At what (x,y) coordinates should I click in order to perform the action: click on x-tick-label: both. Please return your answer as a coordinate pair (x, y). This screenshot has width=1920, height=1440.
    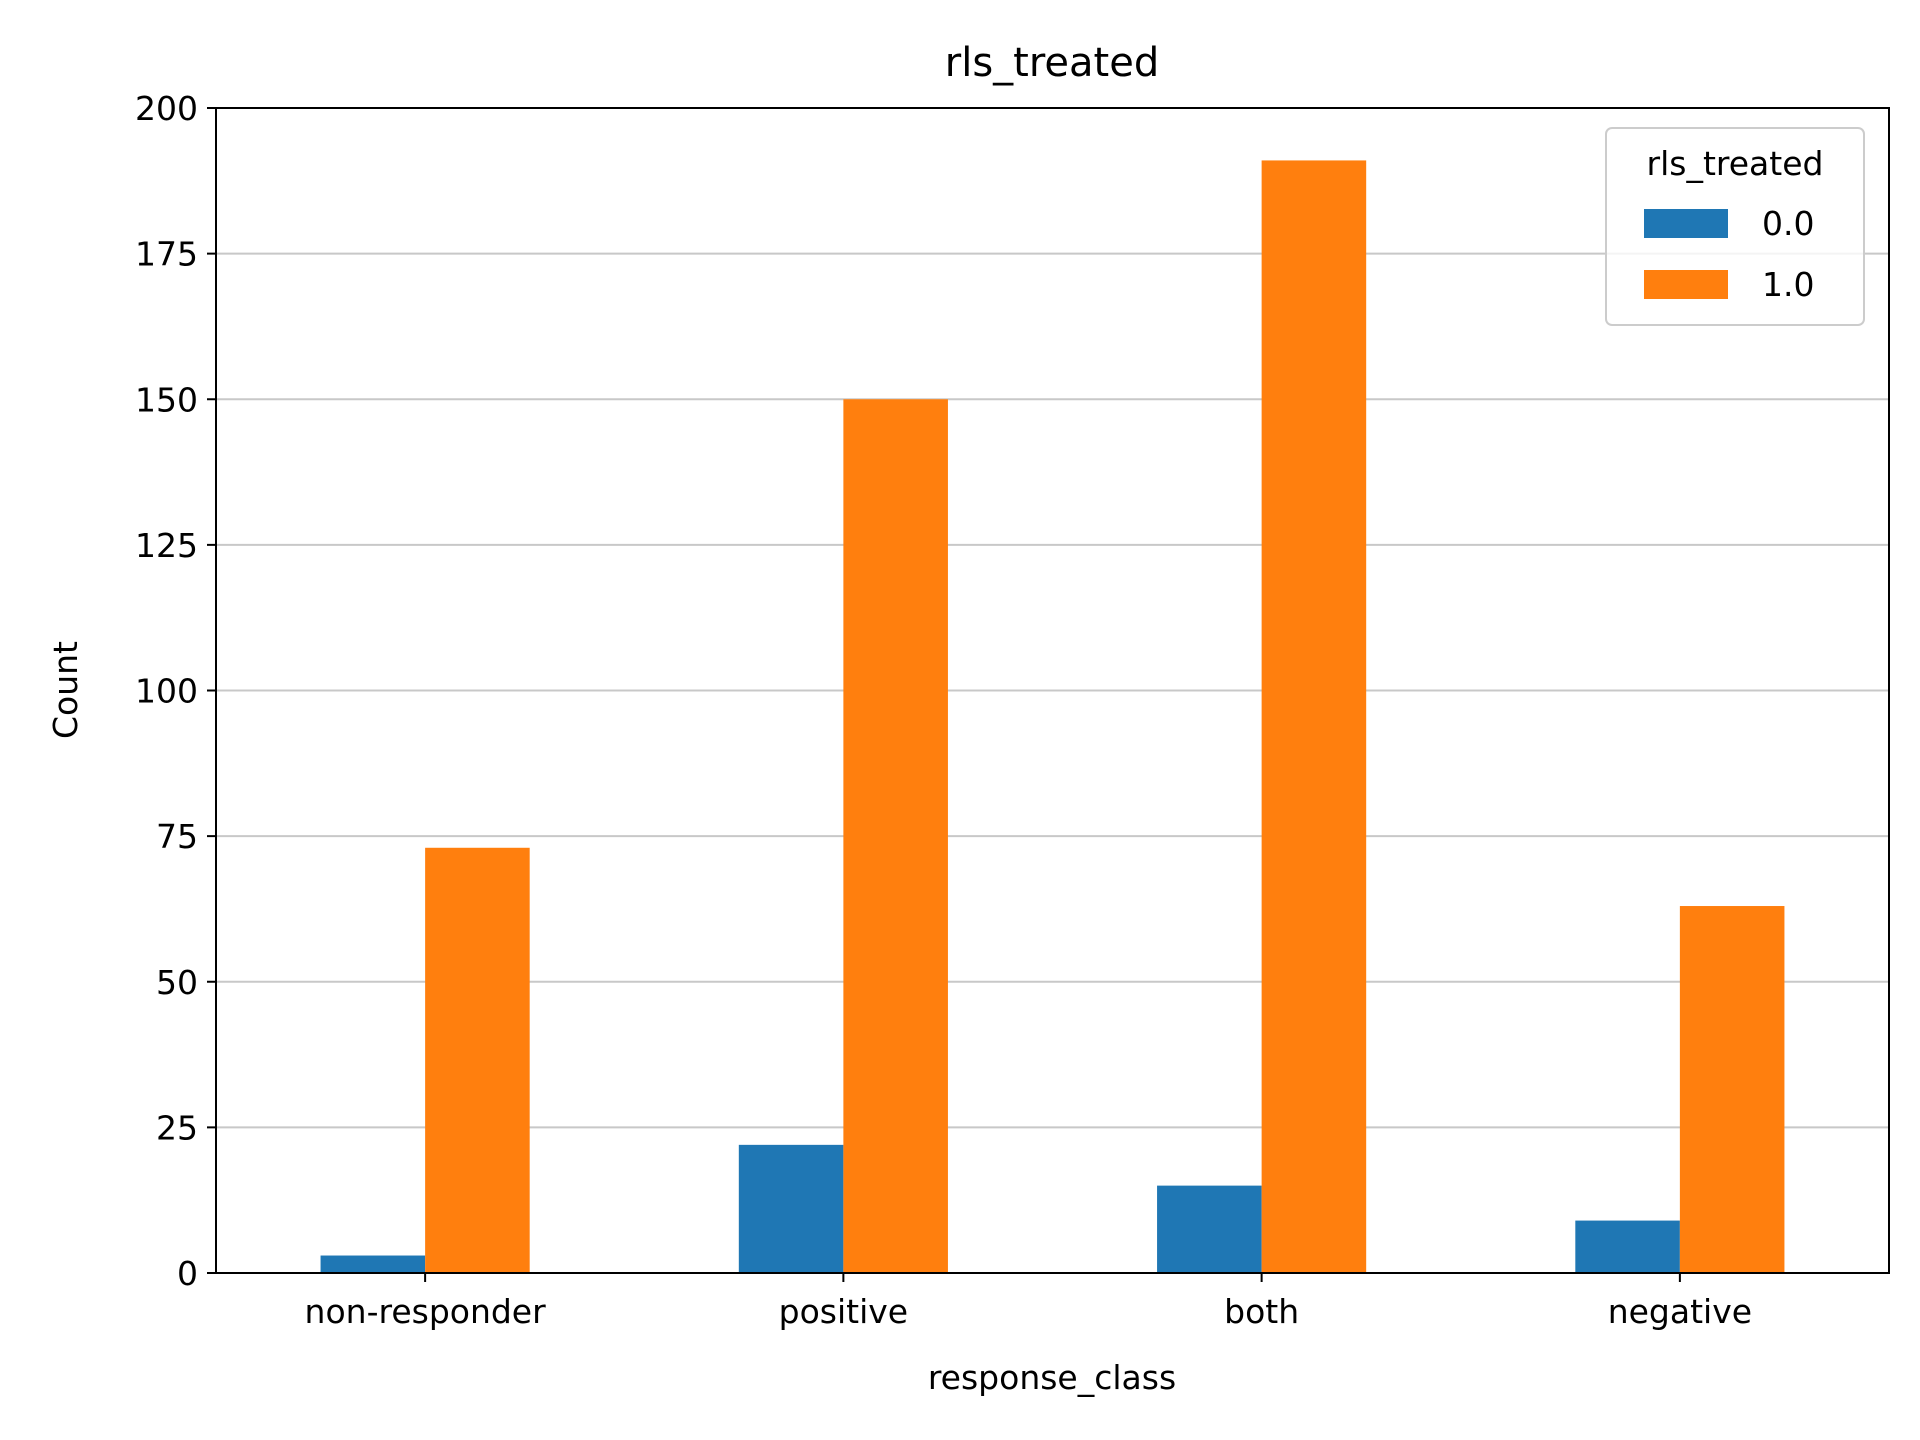
    Looking at the image, I should click on (1261, 1311).